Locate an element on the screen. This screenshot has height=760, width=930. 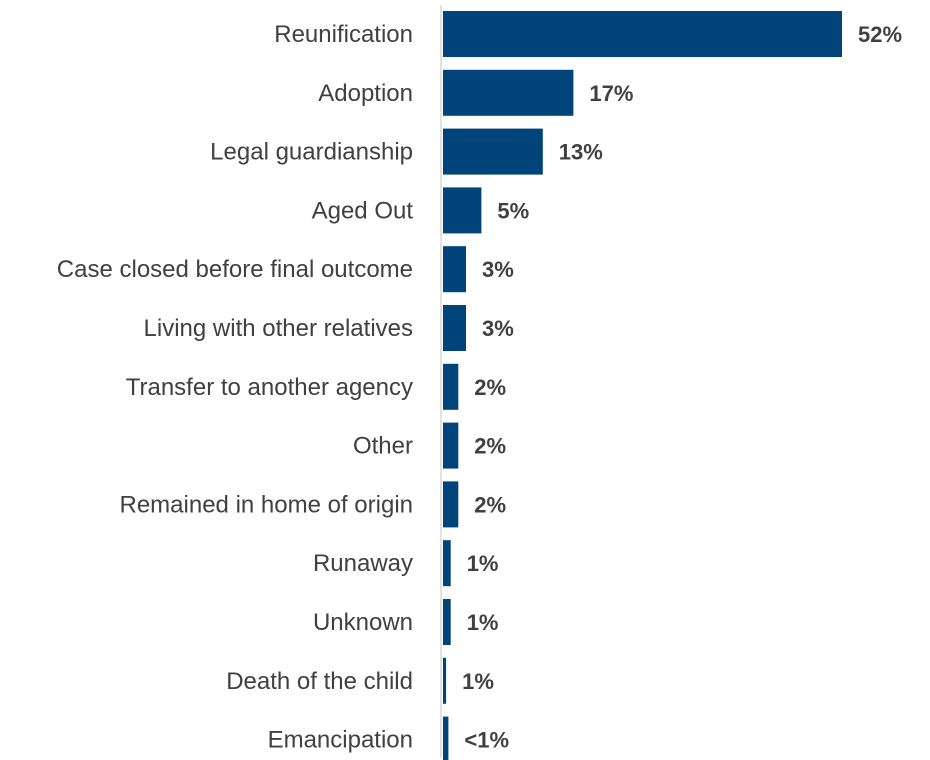
bar-death-of-the-child is located at coordinates (445, 680).